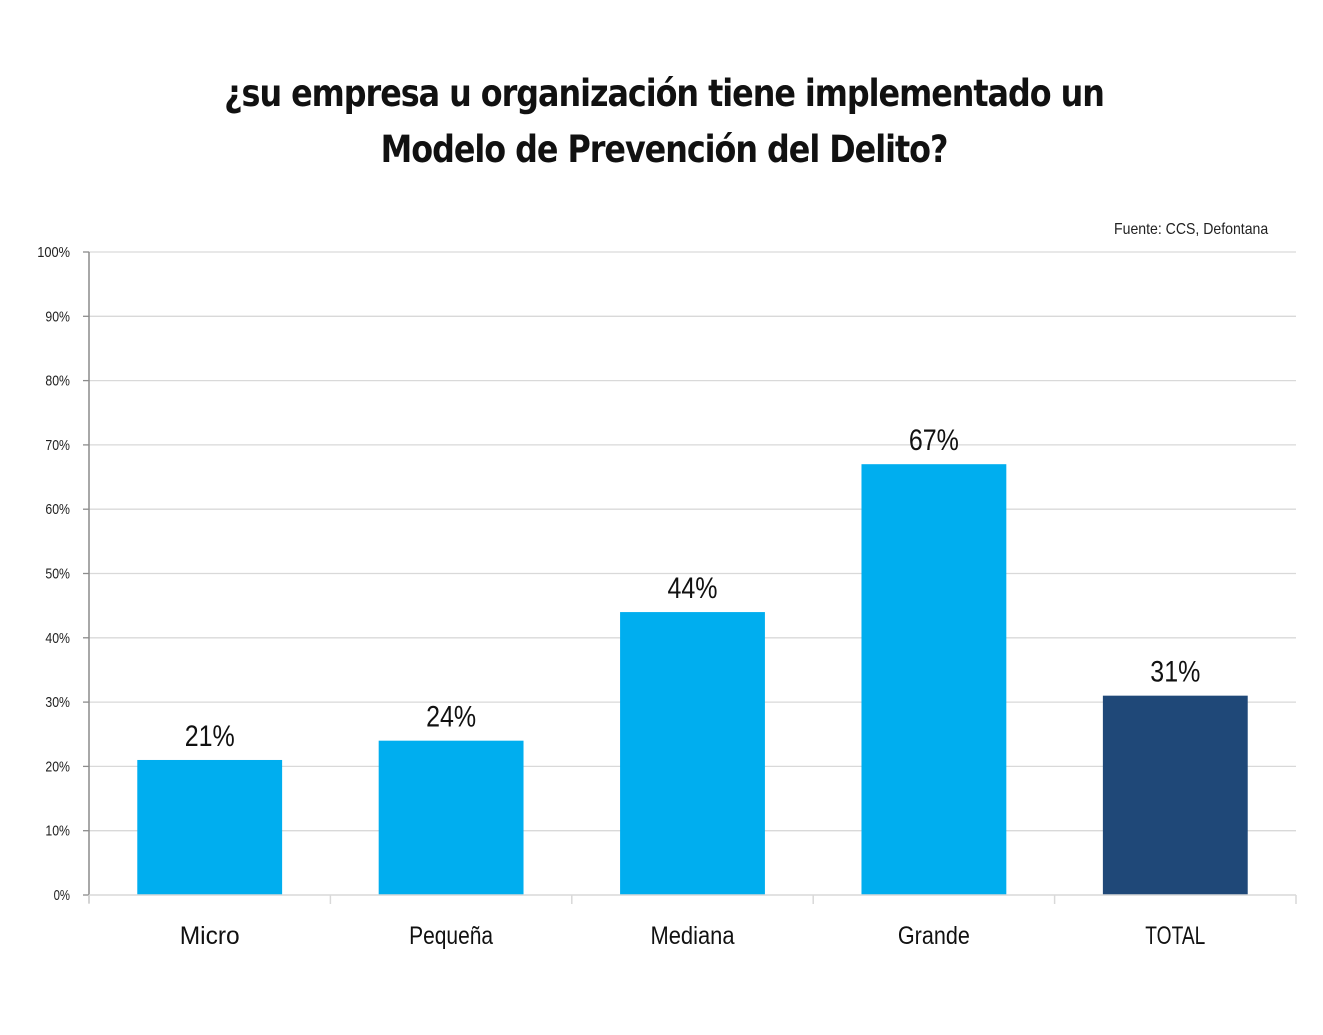  I want to click on x-tick-label: Mediana, so click(693, 936).